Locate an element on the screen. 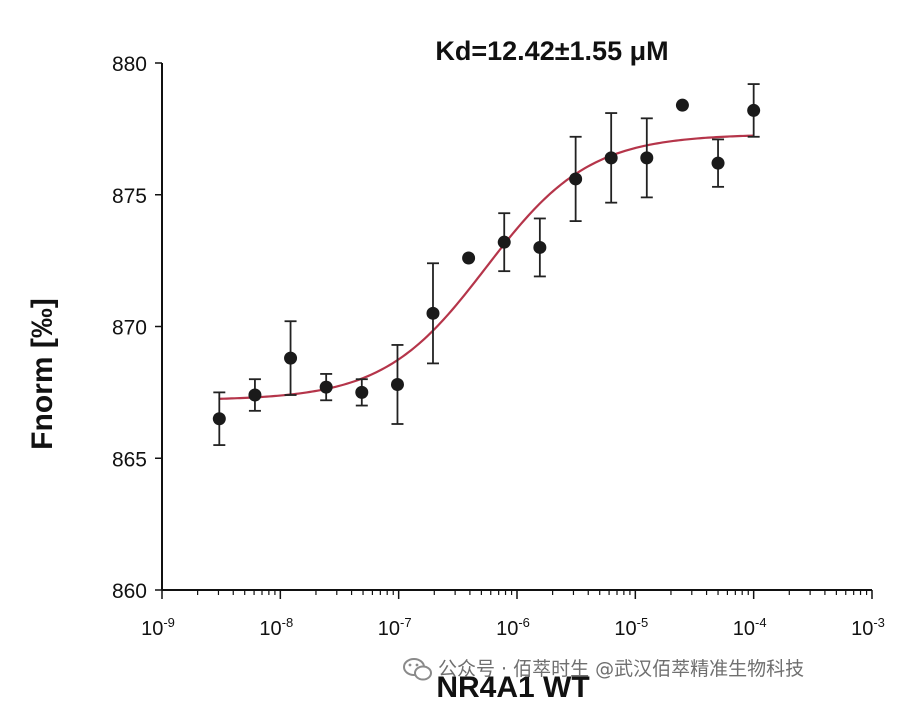  watermark: 公众号 · 佰萃时生 @武汉佰萃精准生物科技 is located at coordinates (603, 669).